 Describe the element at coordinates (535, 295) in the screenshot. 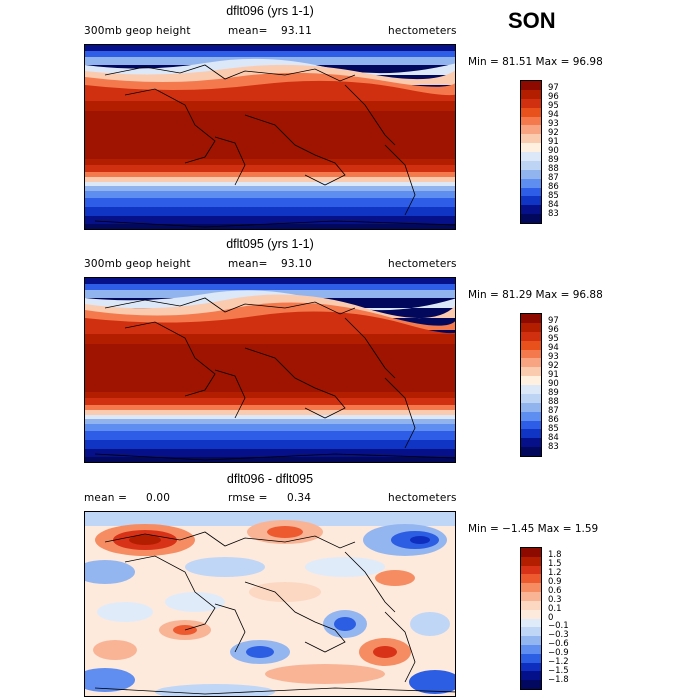

I see `panel-2-minmax: Min = 81.29 Max = 96.88` at that location.